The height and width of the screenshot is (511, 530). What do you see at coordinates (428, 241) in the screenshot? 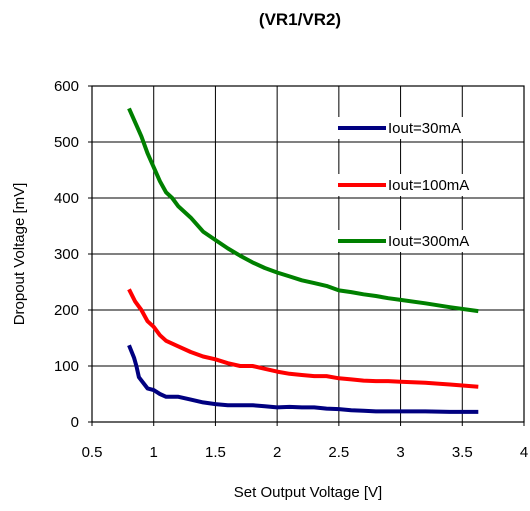
I see `legend-label: Iout=300mA` at bounding box center [428, 241].